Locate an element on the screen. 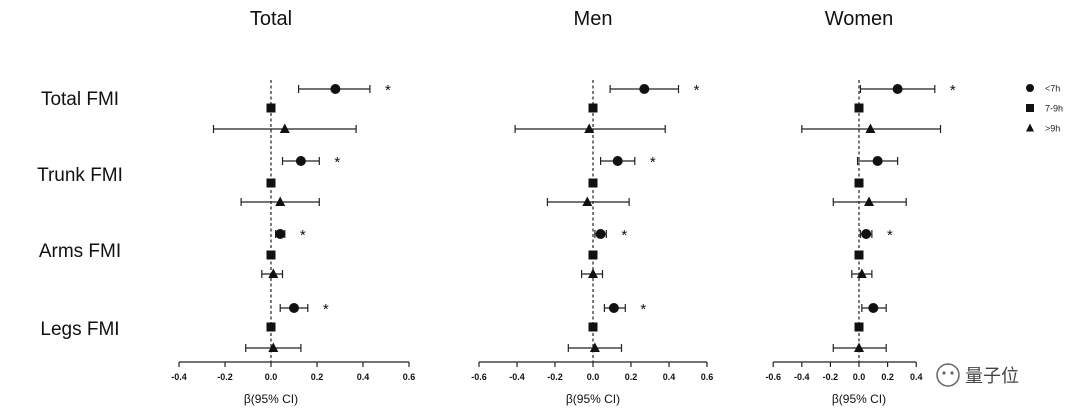 Image resolution: width=1080 pixels, height=419 pixels. point-women-trunk-fmi-gt9h is located at coordinates (869, 201).